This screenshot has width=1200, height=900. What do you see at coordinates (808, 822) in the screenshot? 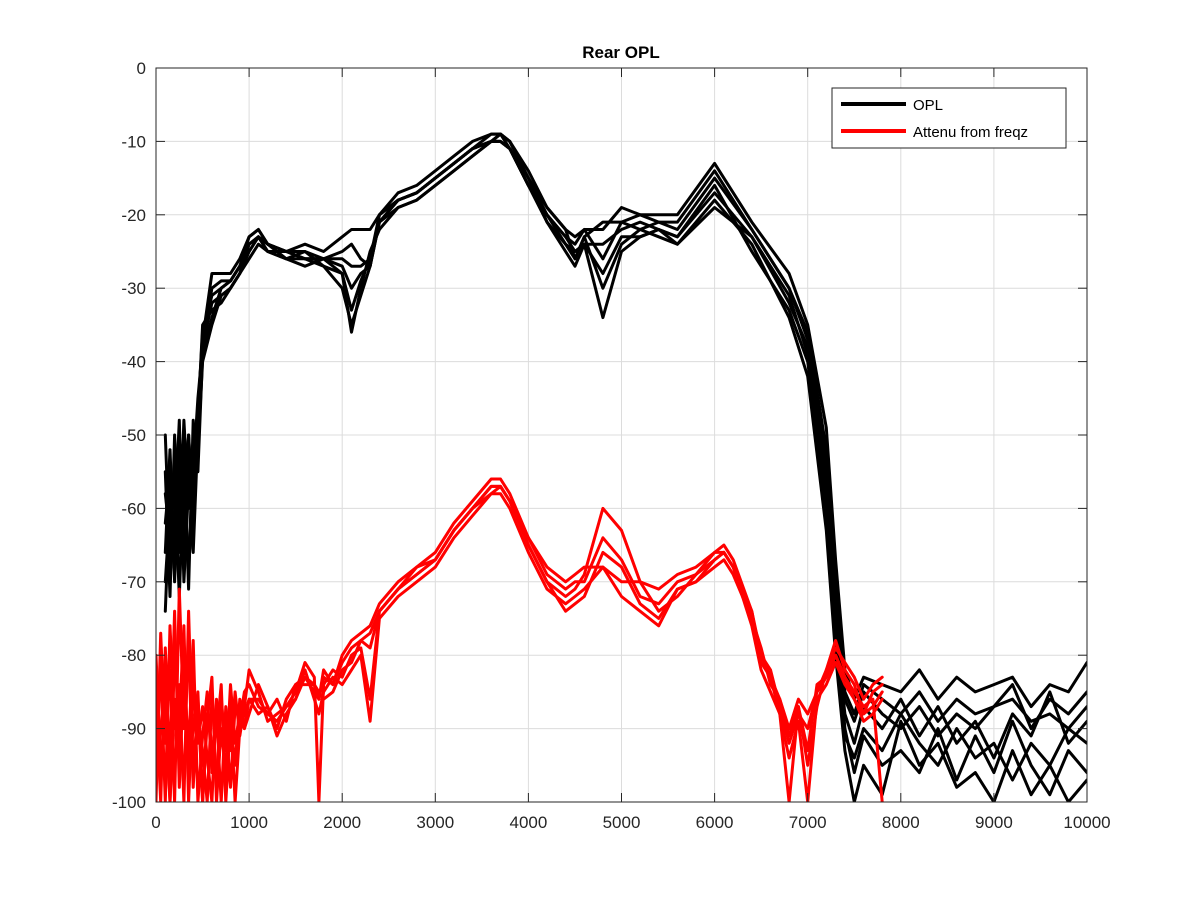
I see `x-tick-label: 7000` at bounding box center [808, 822].